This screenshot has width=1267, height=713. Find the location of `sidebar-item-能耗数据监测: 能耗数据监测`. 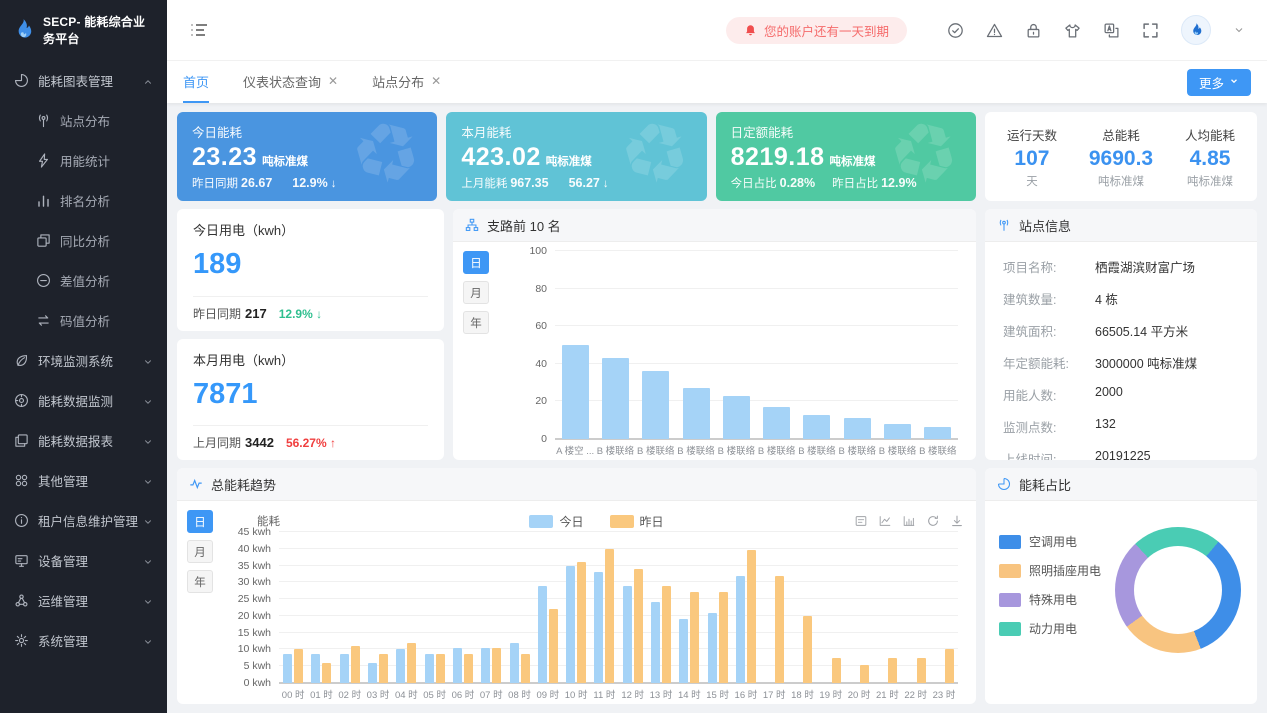

sidebar-item-能耗数据监测: 能耗数据监测 is located at coordinates (83, 400).